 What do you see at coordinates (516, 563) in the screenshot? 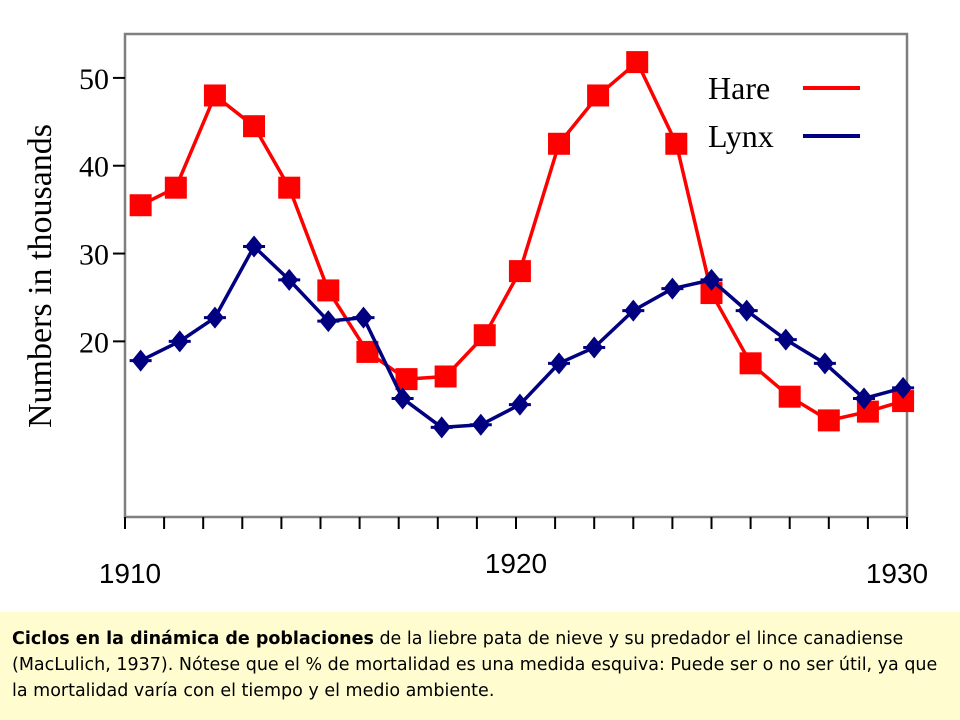
I see `x-tick-label: 1920` at bounding box center [516, 563].